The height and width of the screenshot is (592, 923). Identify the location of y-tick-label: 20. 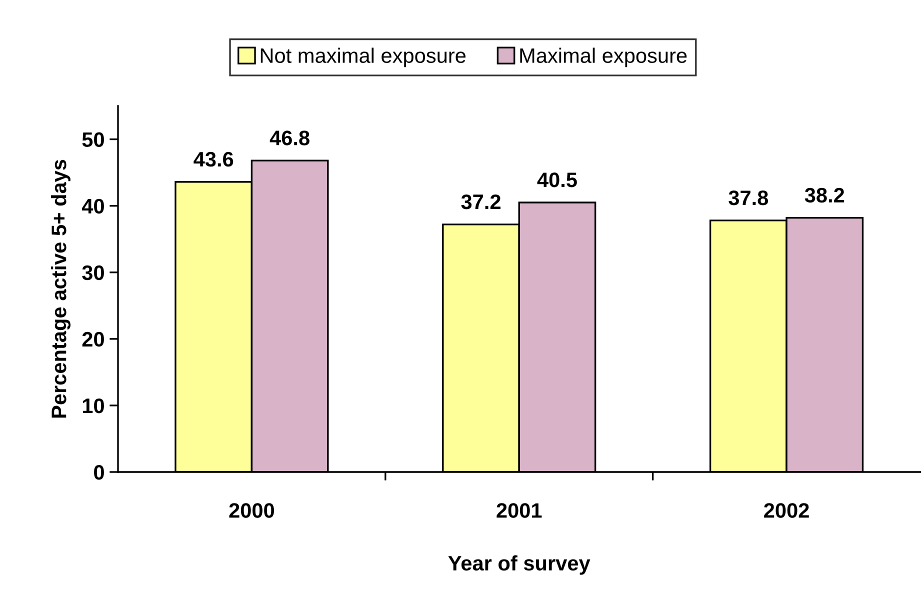
(93, 339).